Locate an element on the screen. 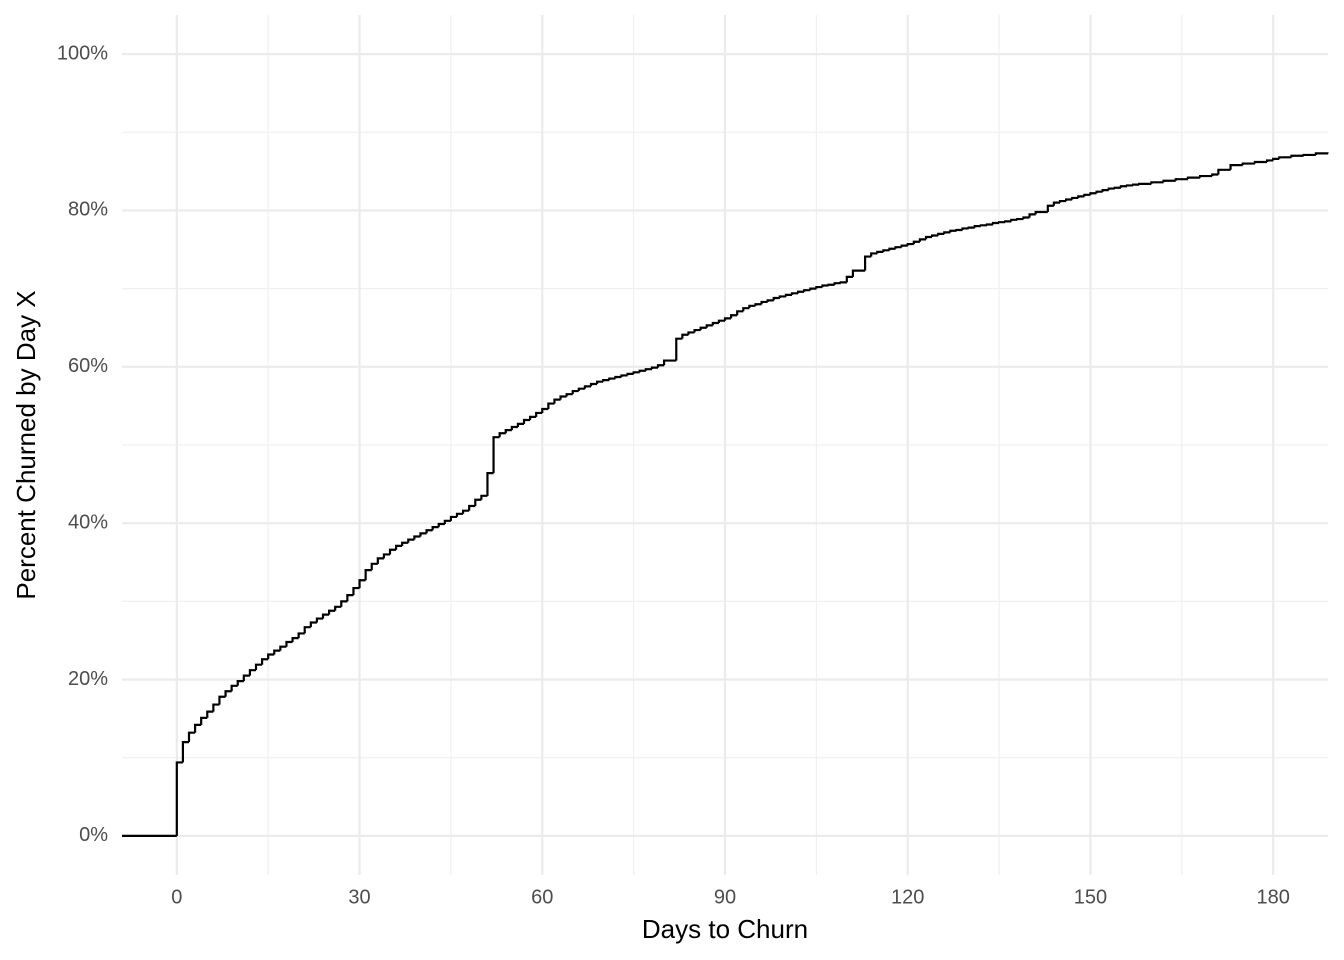  y-tick-label: 60% is located at coordinates (88, 366).